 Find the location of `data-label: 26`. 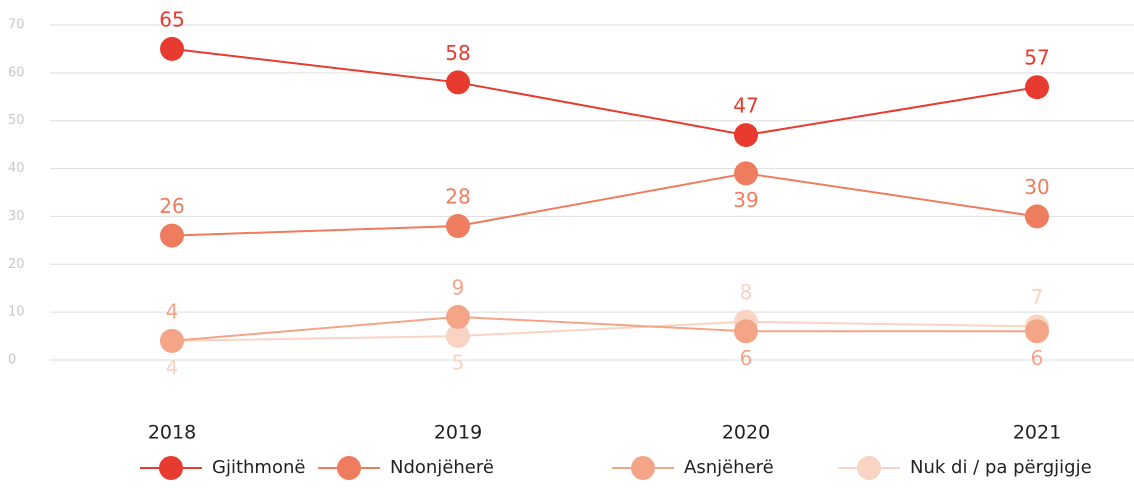

data-label: 26 is located at coordinates (171, 206).